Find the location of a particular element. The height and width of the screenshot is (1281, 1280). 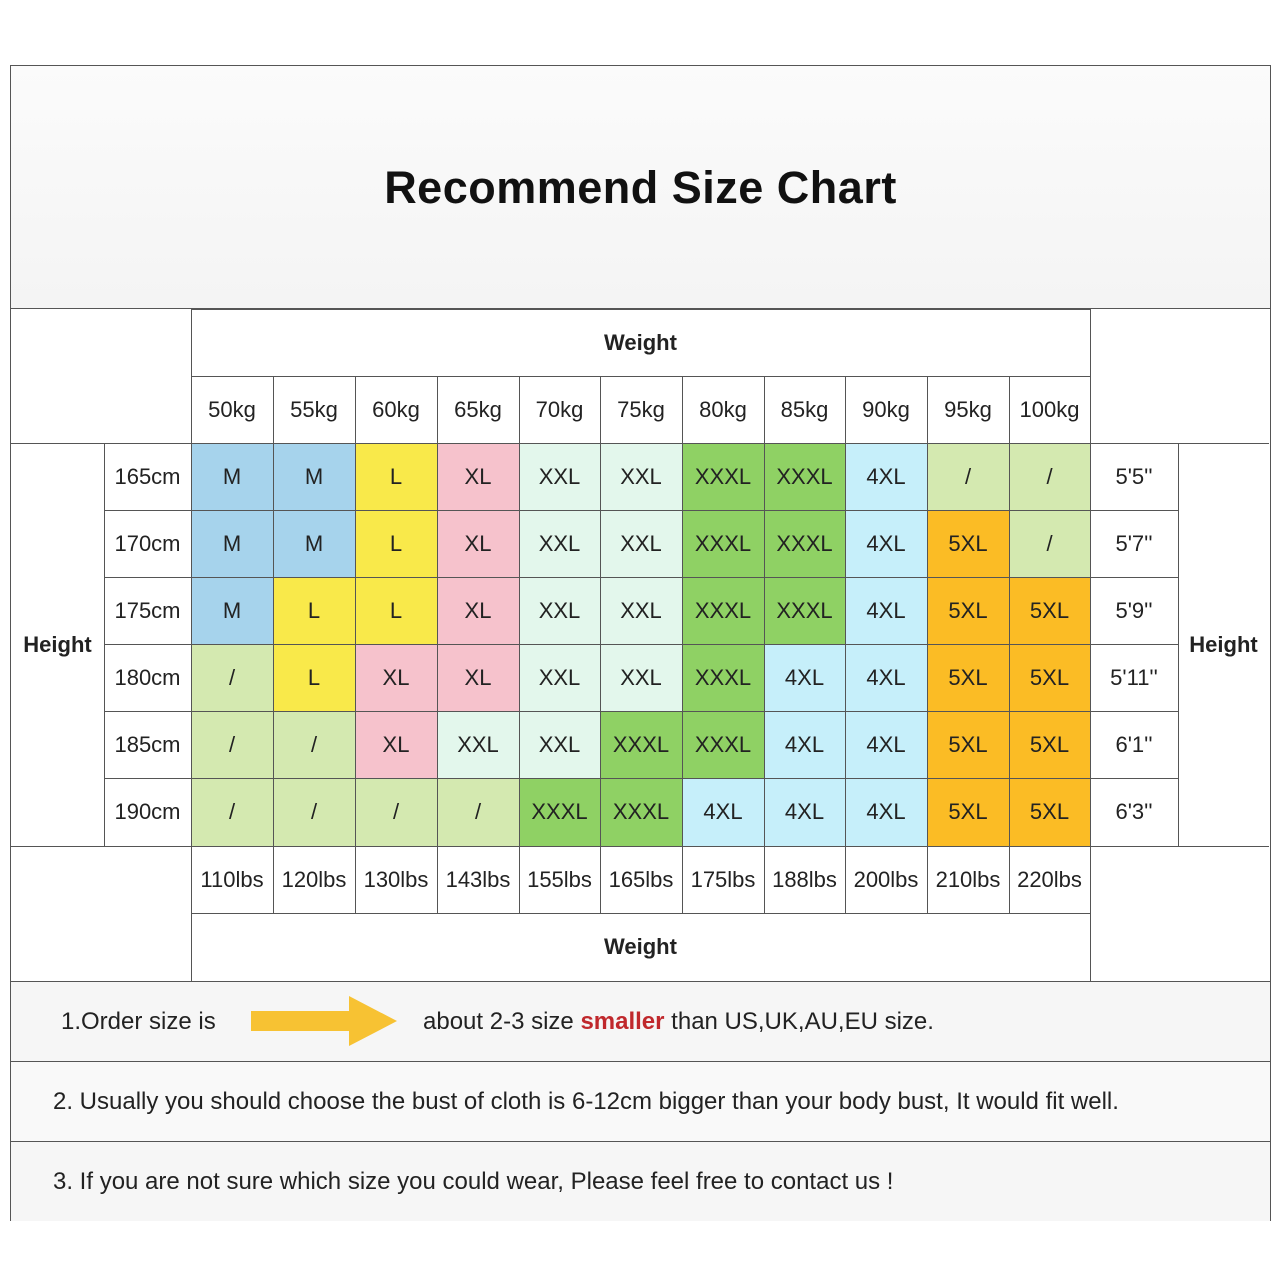

height-cm-label: 175cm is located at coordinates (147, 610).